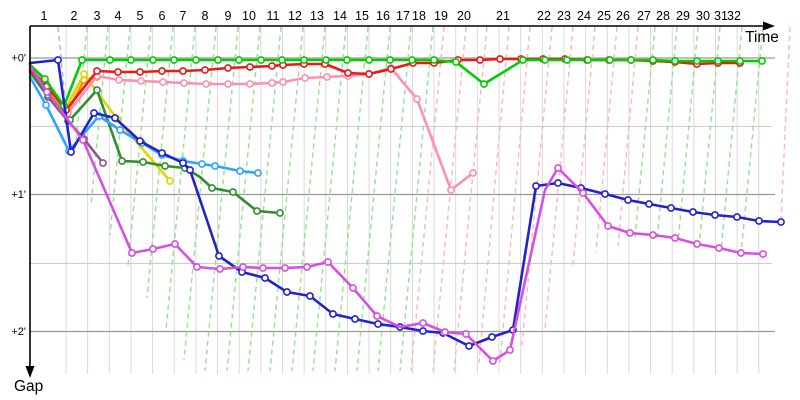 The width and height of the screenshot is (800, 400). Describe the element at coordinates (663, 16) in the screenshot. I see `lap-number: 28` at that location.